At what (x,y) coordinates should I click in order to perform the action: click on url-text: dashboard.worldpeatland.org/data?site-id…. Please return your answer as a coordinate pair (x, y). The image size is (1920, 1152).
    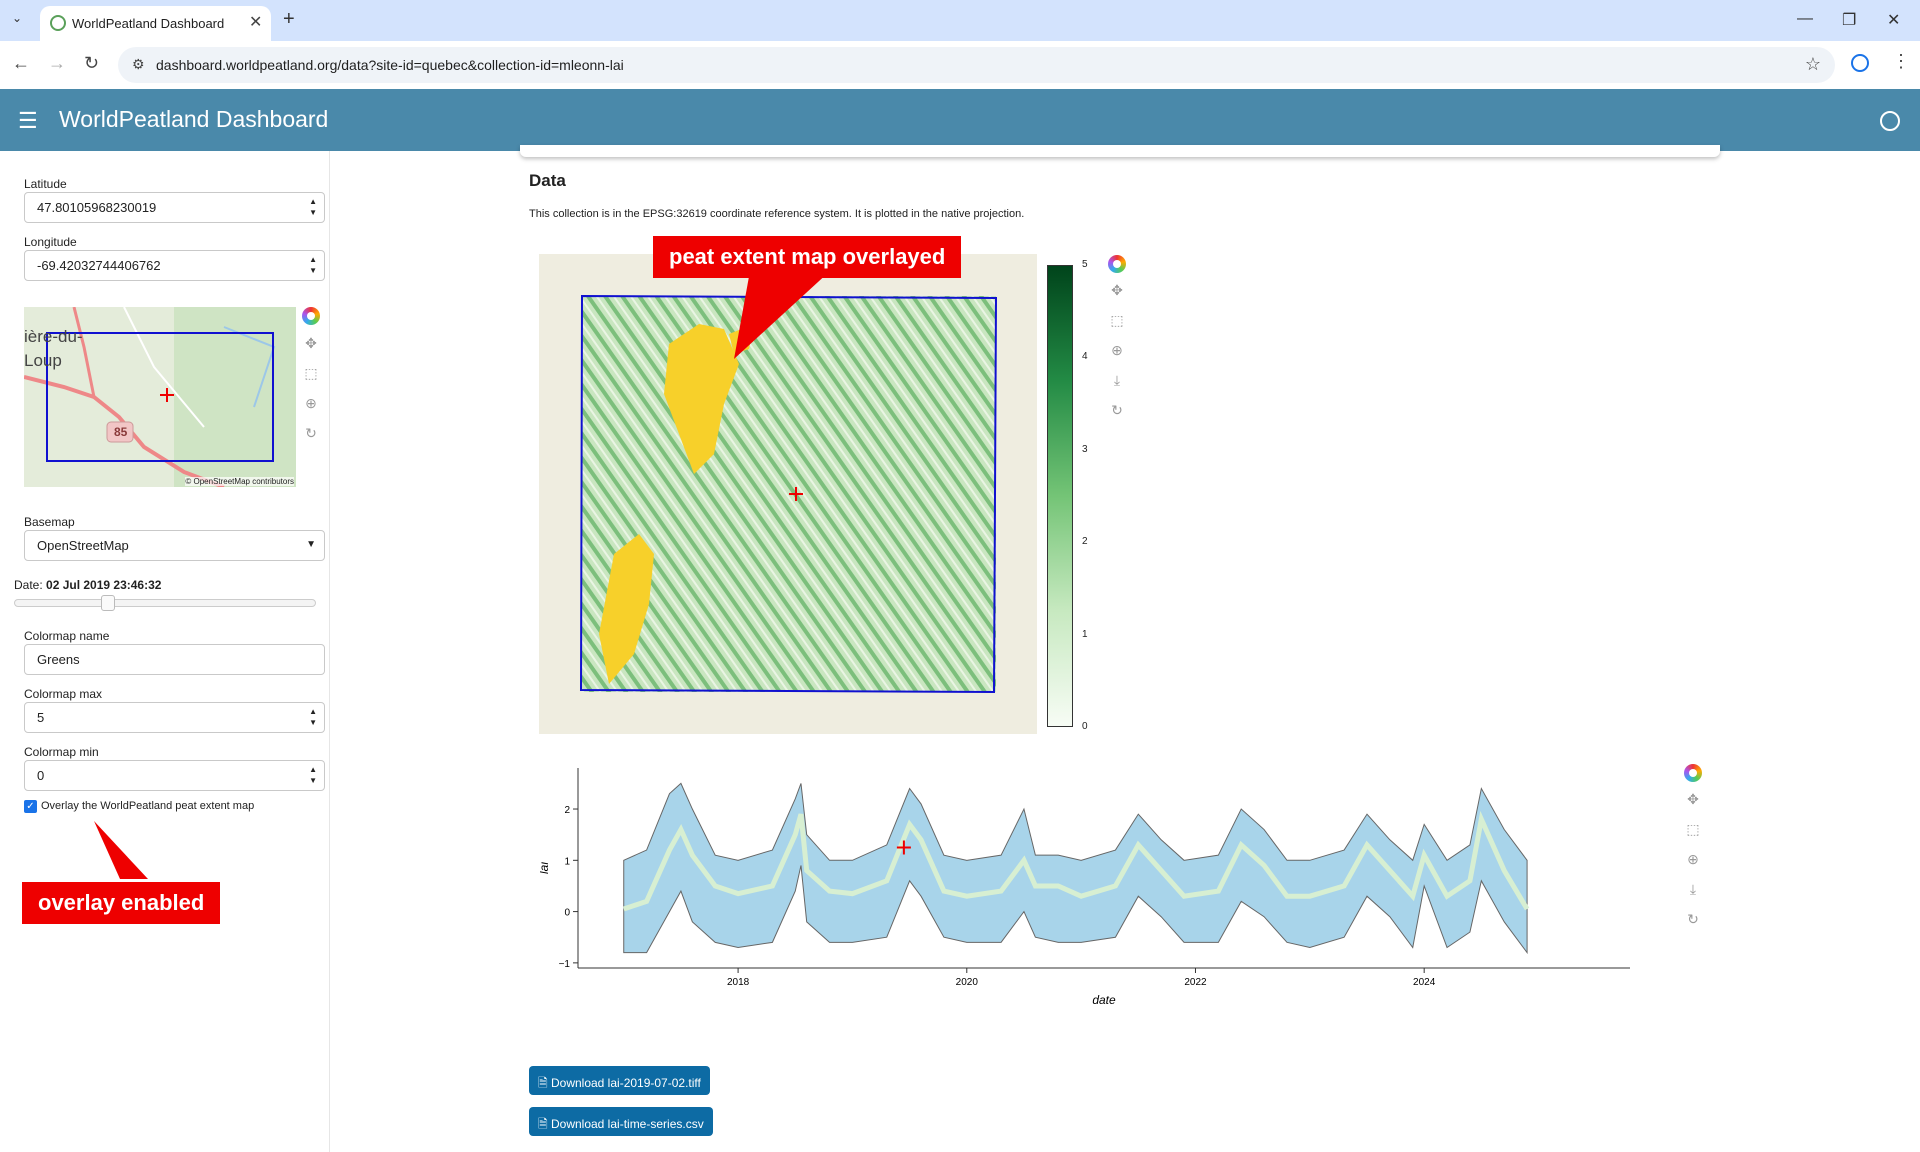
    Looking at the image, I should click on (390, 65).